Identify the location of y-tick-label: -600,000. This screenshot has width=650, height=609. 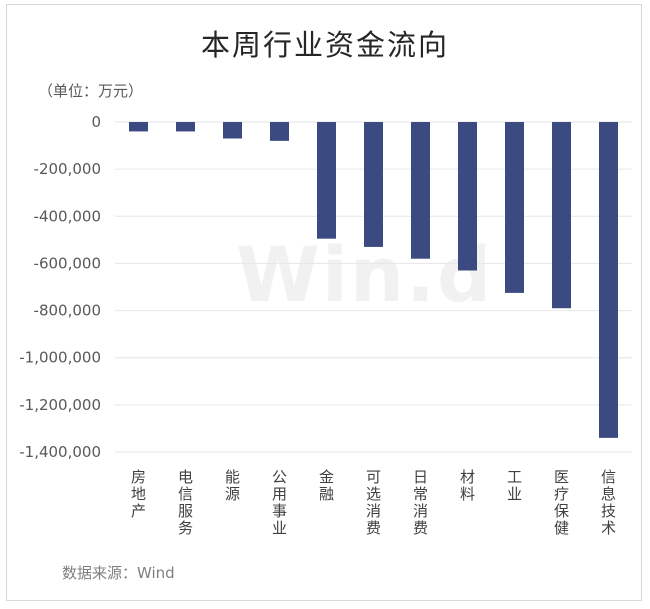
(67, 263).